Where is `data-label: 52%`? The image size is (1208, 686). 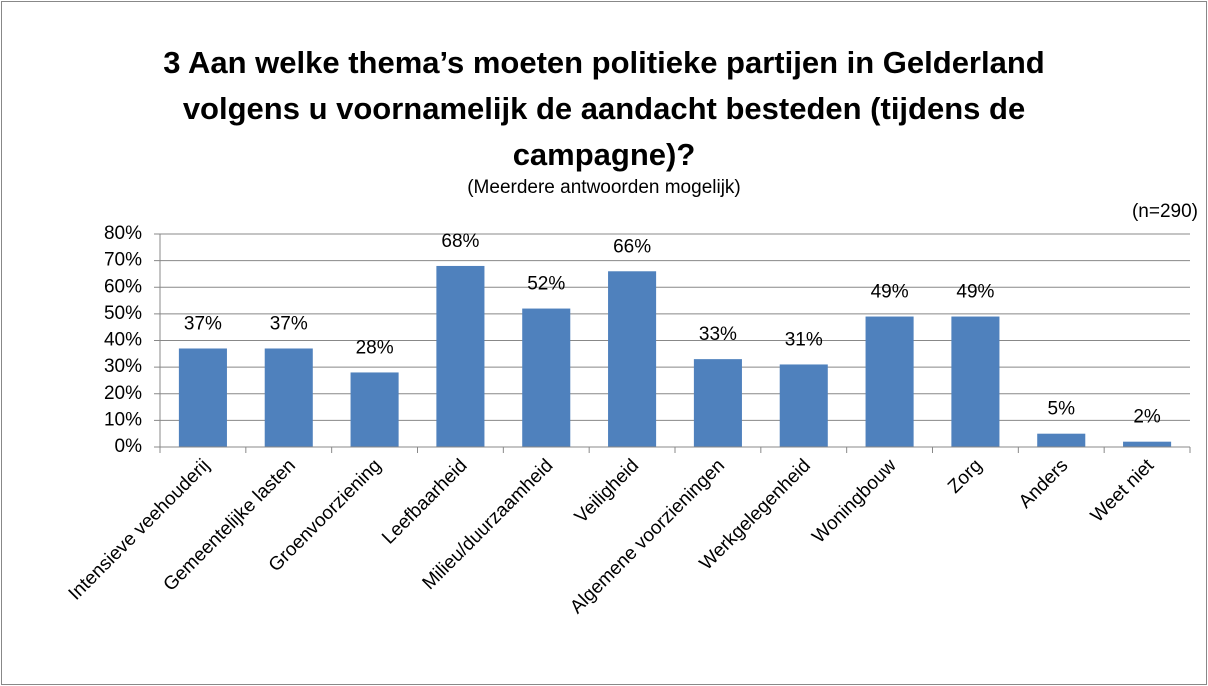
data-label: 52% is located at coordinates (546, 284).